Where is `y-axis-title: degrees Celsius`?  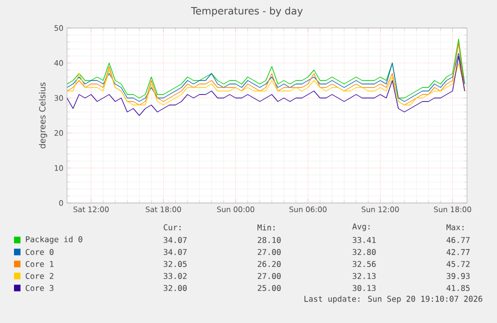
y-axis-title: degrees Celsius is located at coordinates (43, 115).